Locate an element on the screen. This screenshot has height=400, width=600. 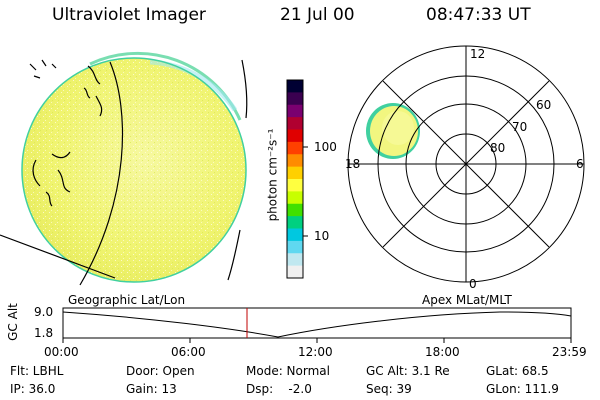
colorbar-tick-low: 10 is located at coordinates (322, 236).